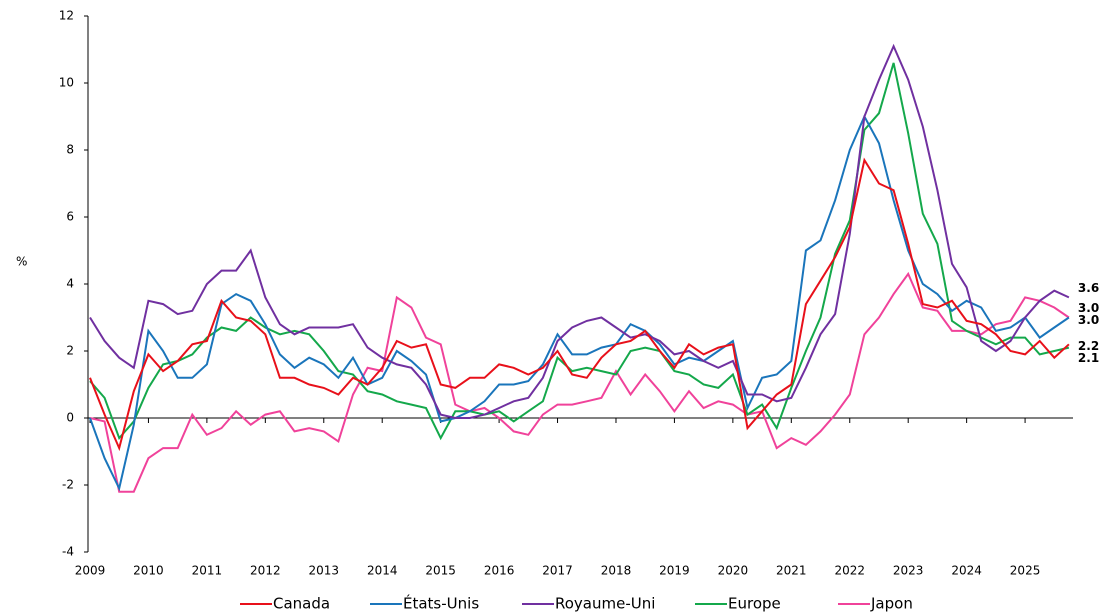  What do you see at coordinates (301, 604) in the screenshot?
I see `legend-label: Canada` at bounding box center [301, 604].